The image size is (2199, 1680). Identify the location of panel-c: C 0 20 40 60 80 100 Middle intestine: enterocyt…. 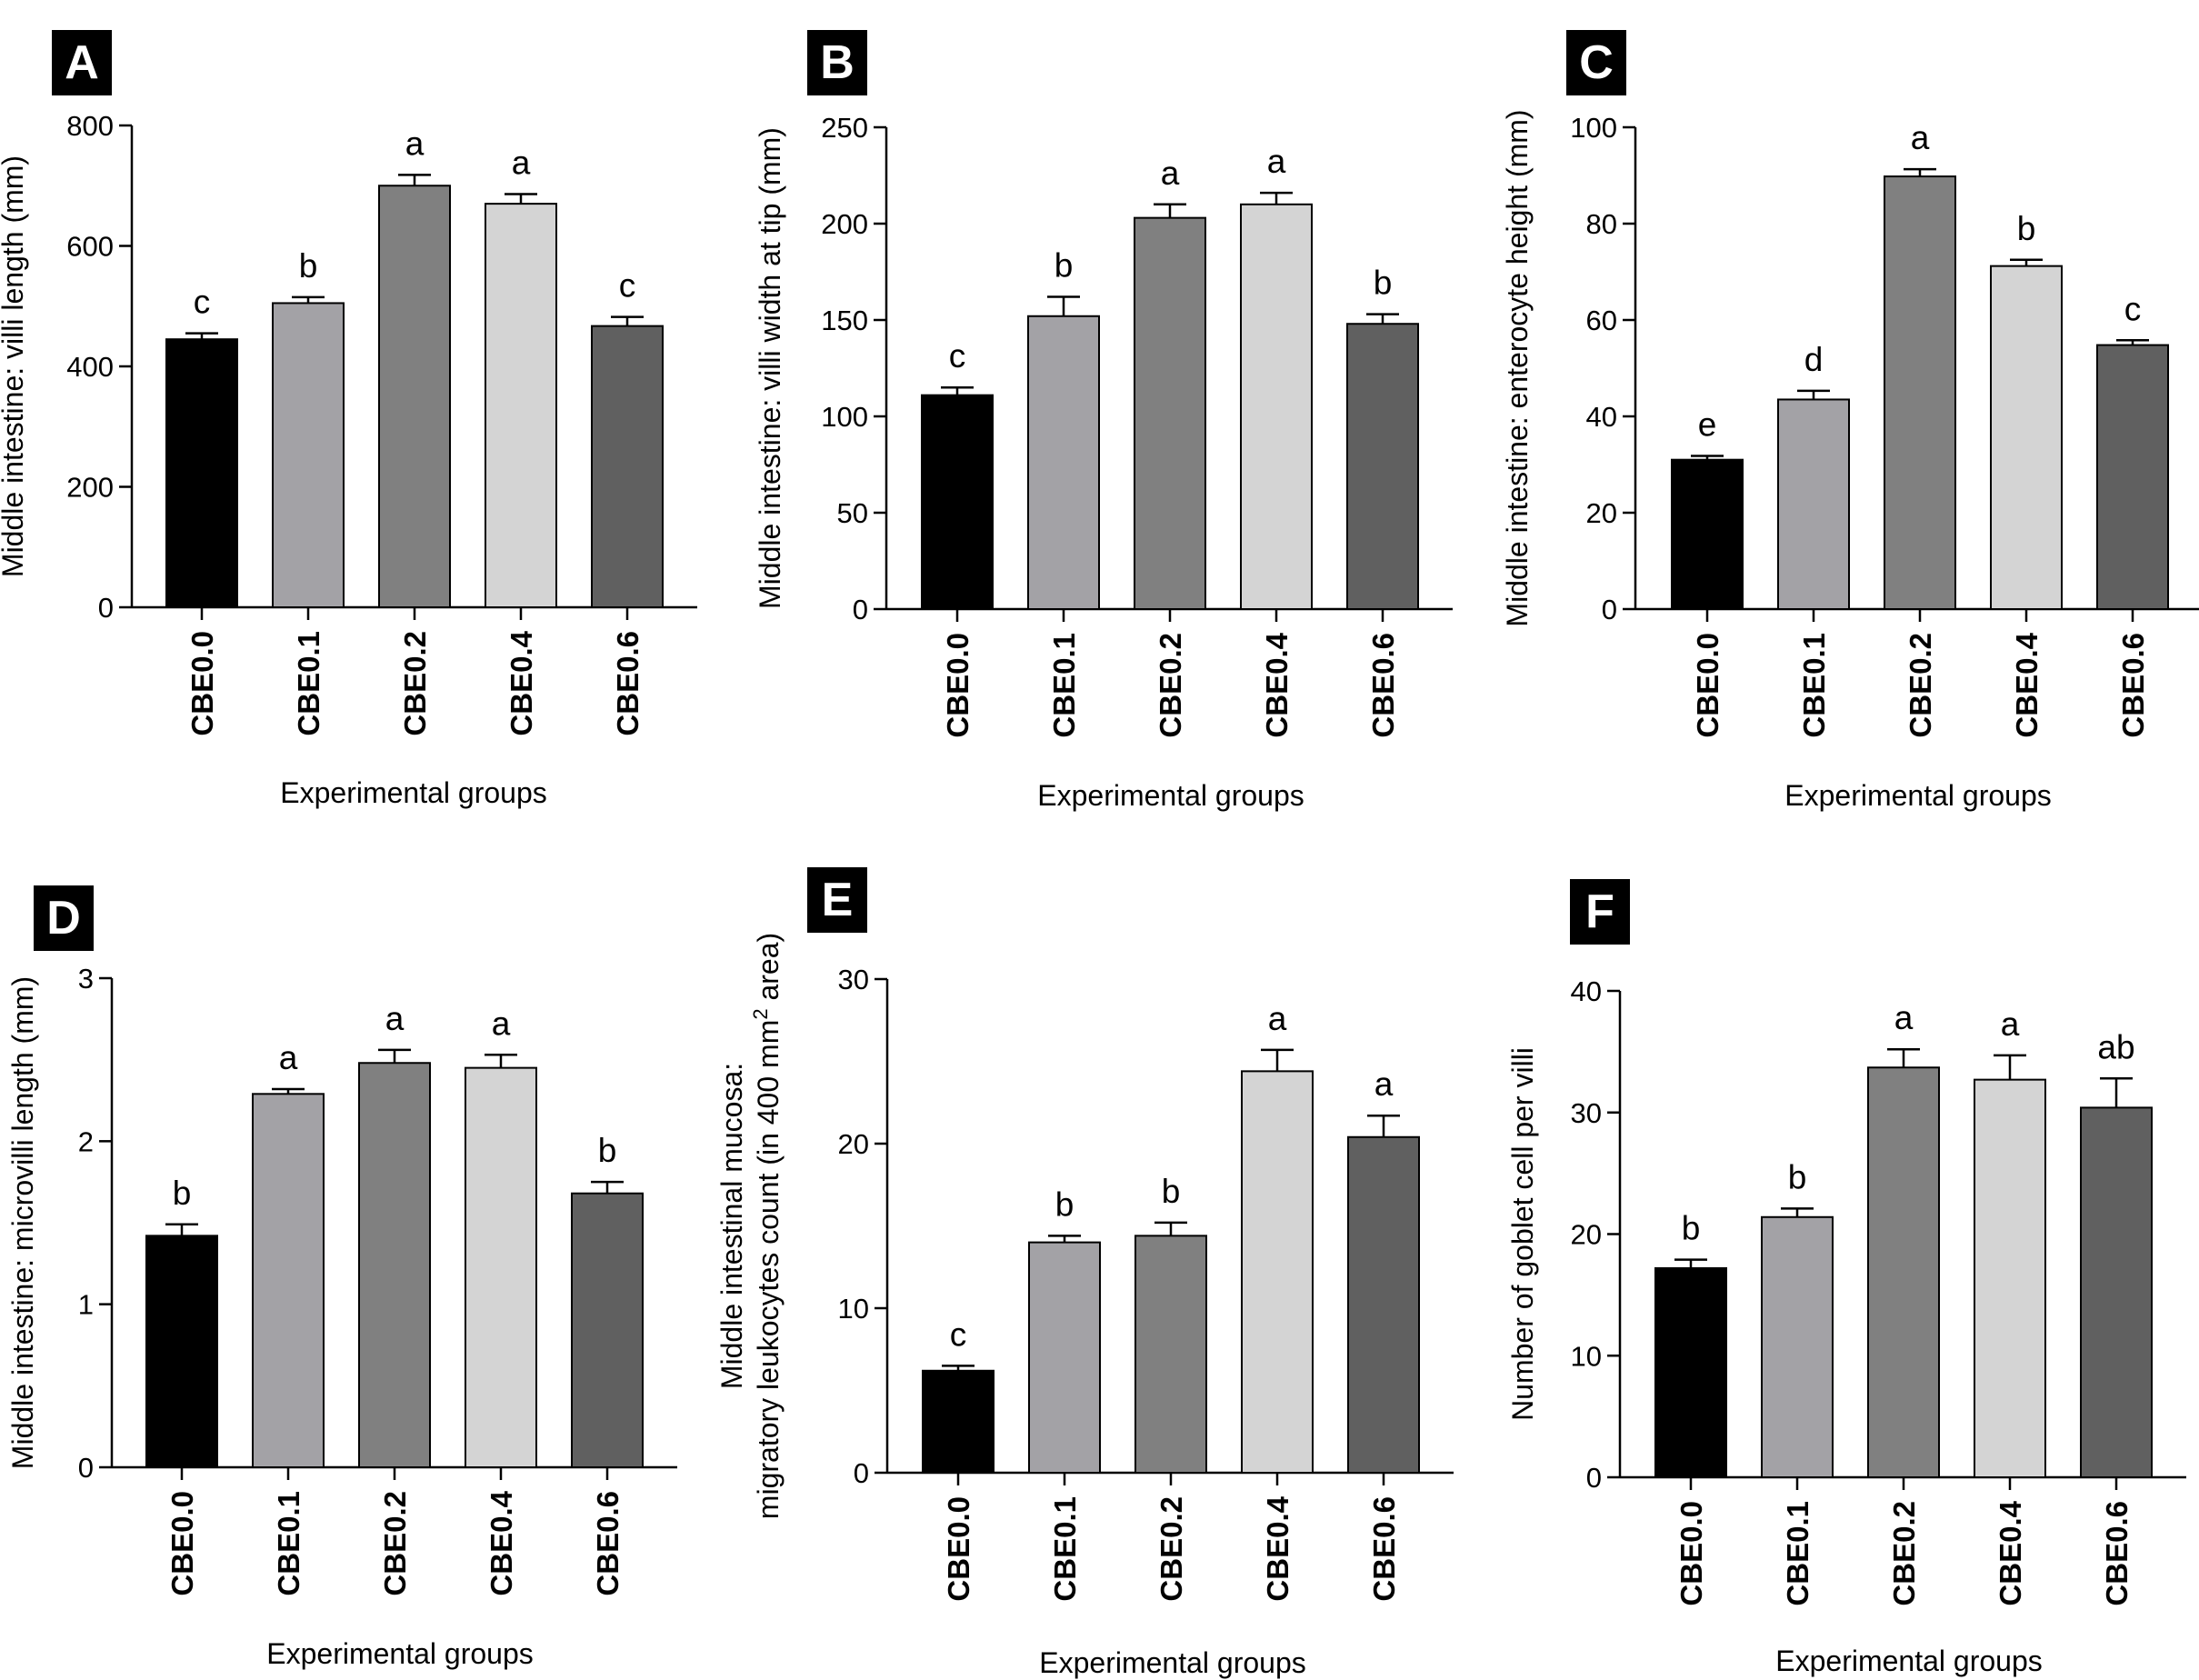
(1850, 421).